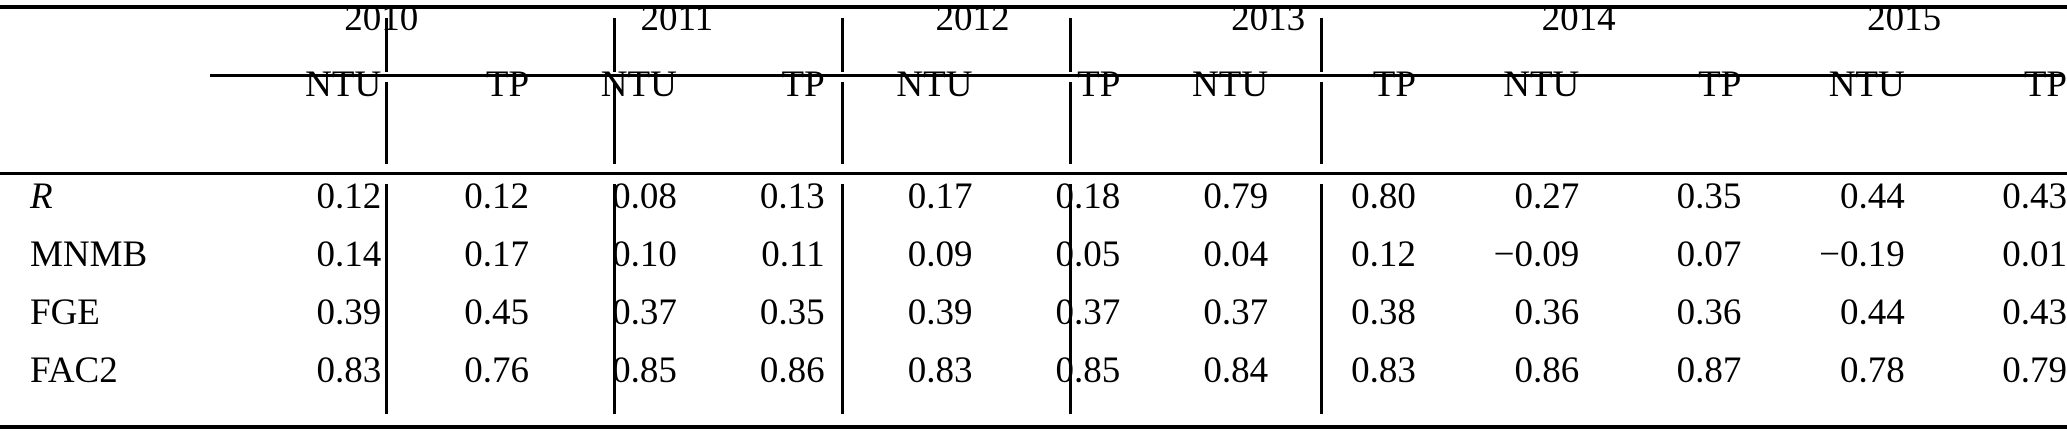  I want to click on cell-fge-2015-tp: 0.43, so click(2034, 312).